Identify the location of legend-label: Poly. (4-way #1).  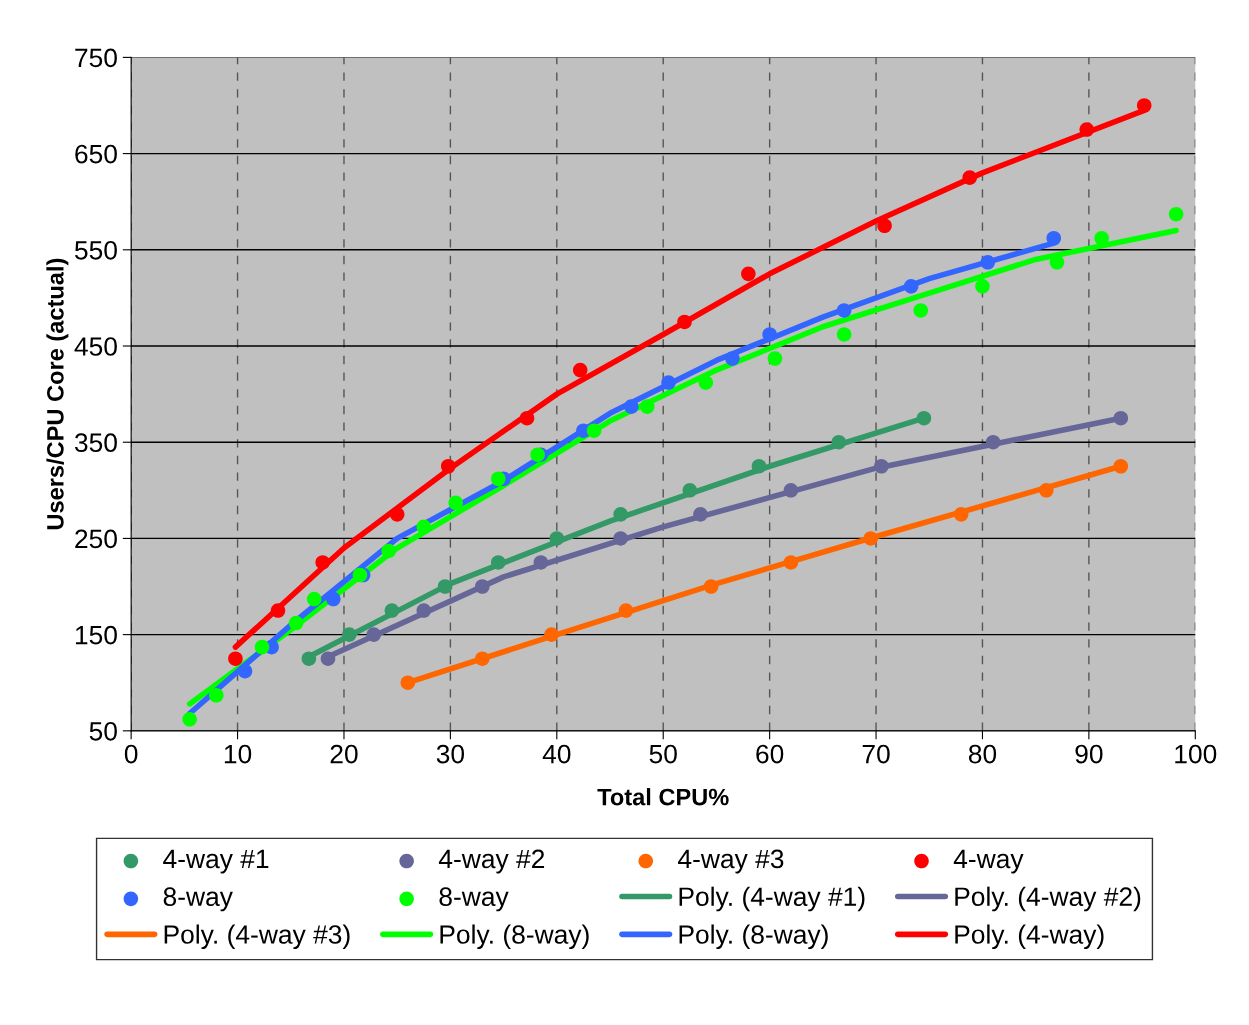
(772, 899).